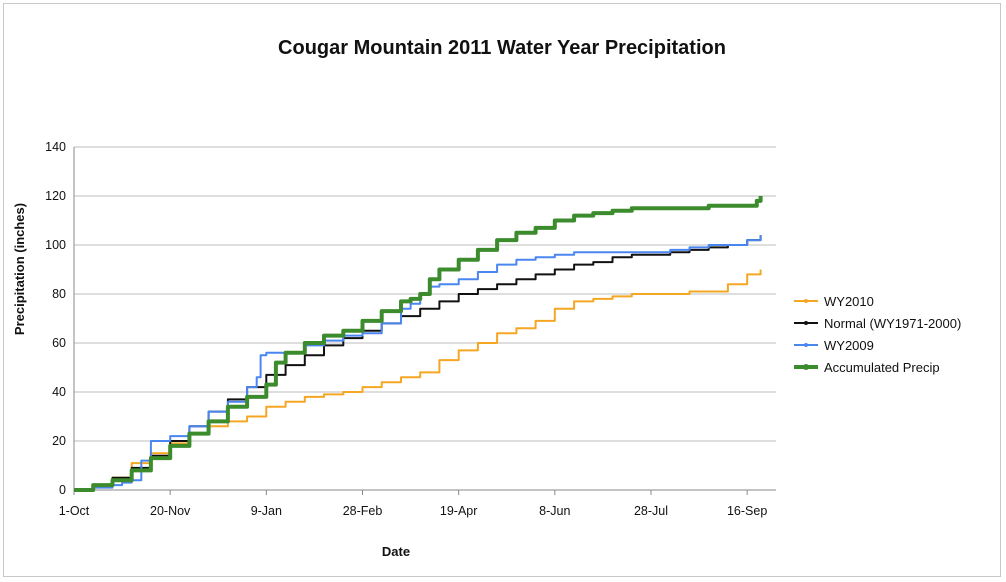 This screenshot has height=582, width=1006. I want to click on legend-label: Accumulated Precip, so click(882, 367).